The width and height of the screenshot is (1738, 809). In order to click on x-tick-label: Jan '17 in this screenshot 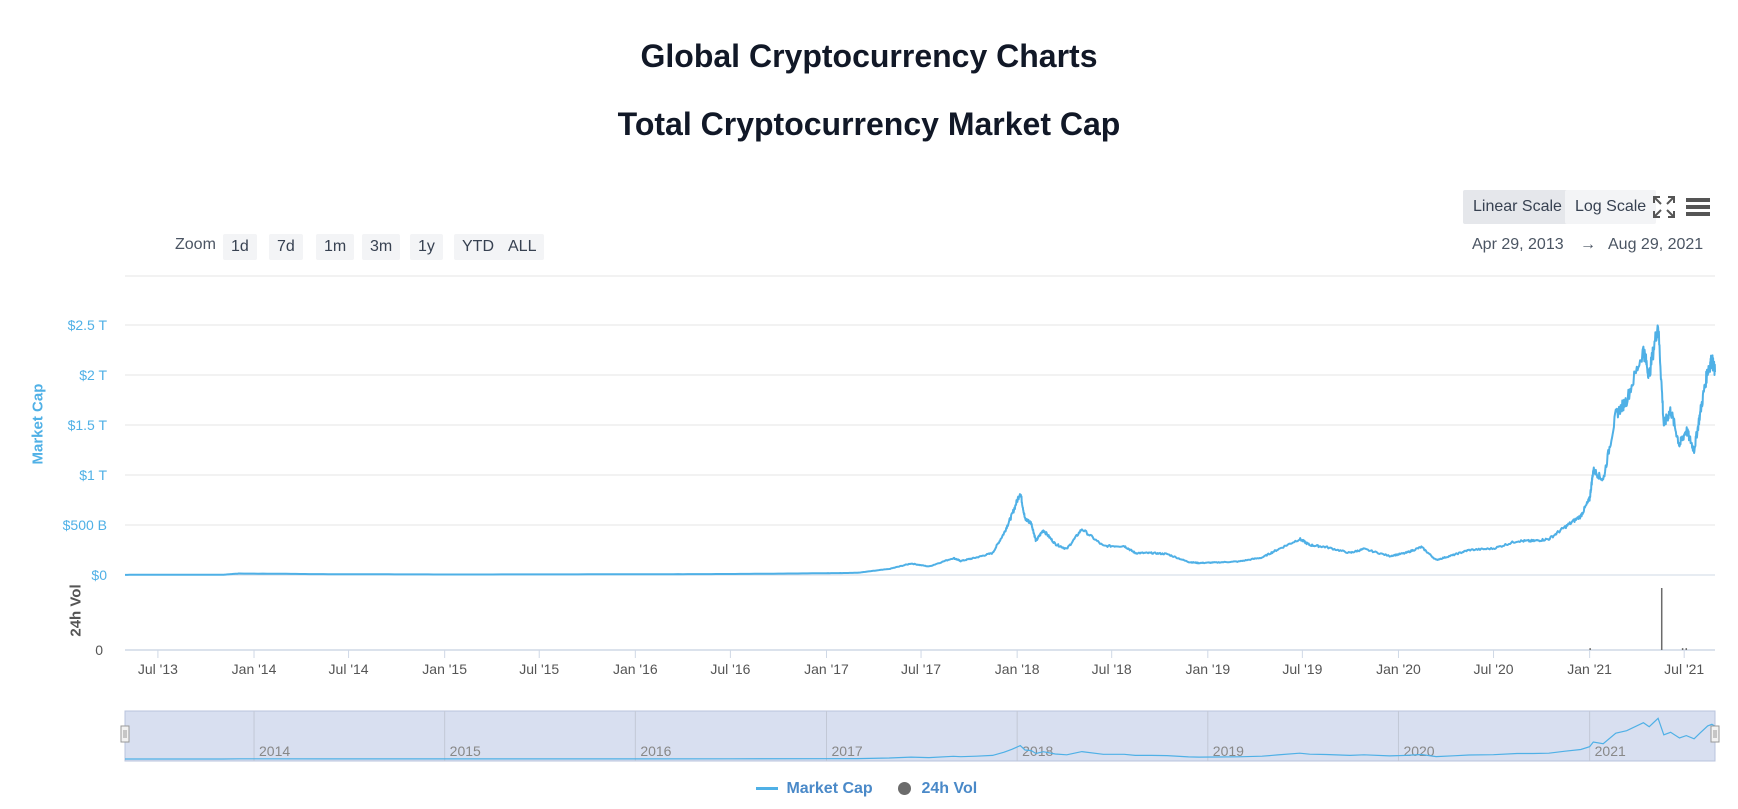, I will do `click(826, 669)`.